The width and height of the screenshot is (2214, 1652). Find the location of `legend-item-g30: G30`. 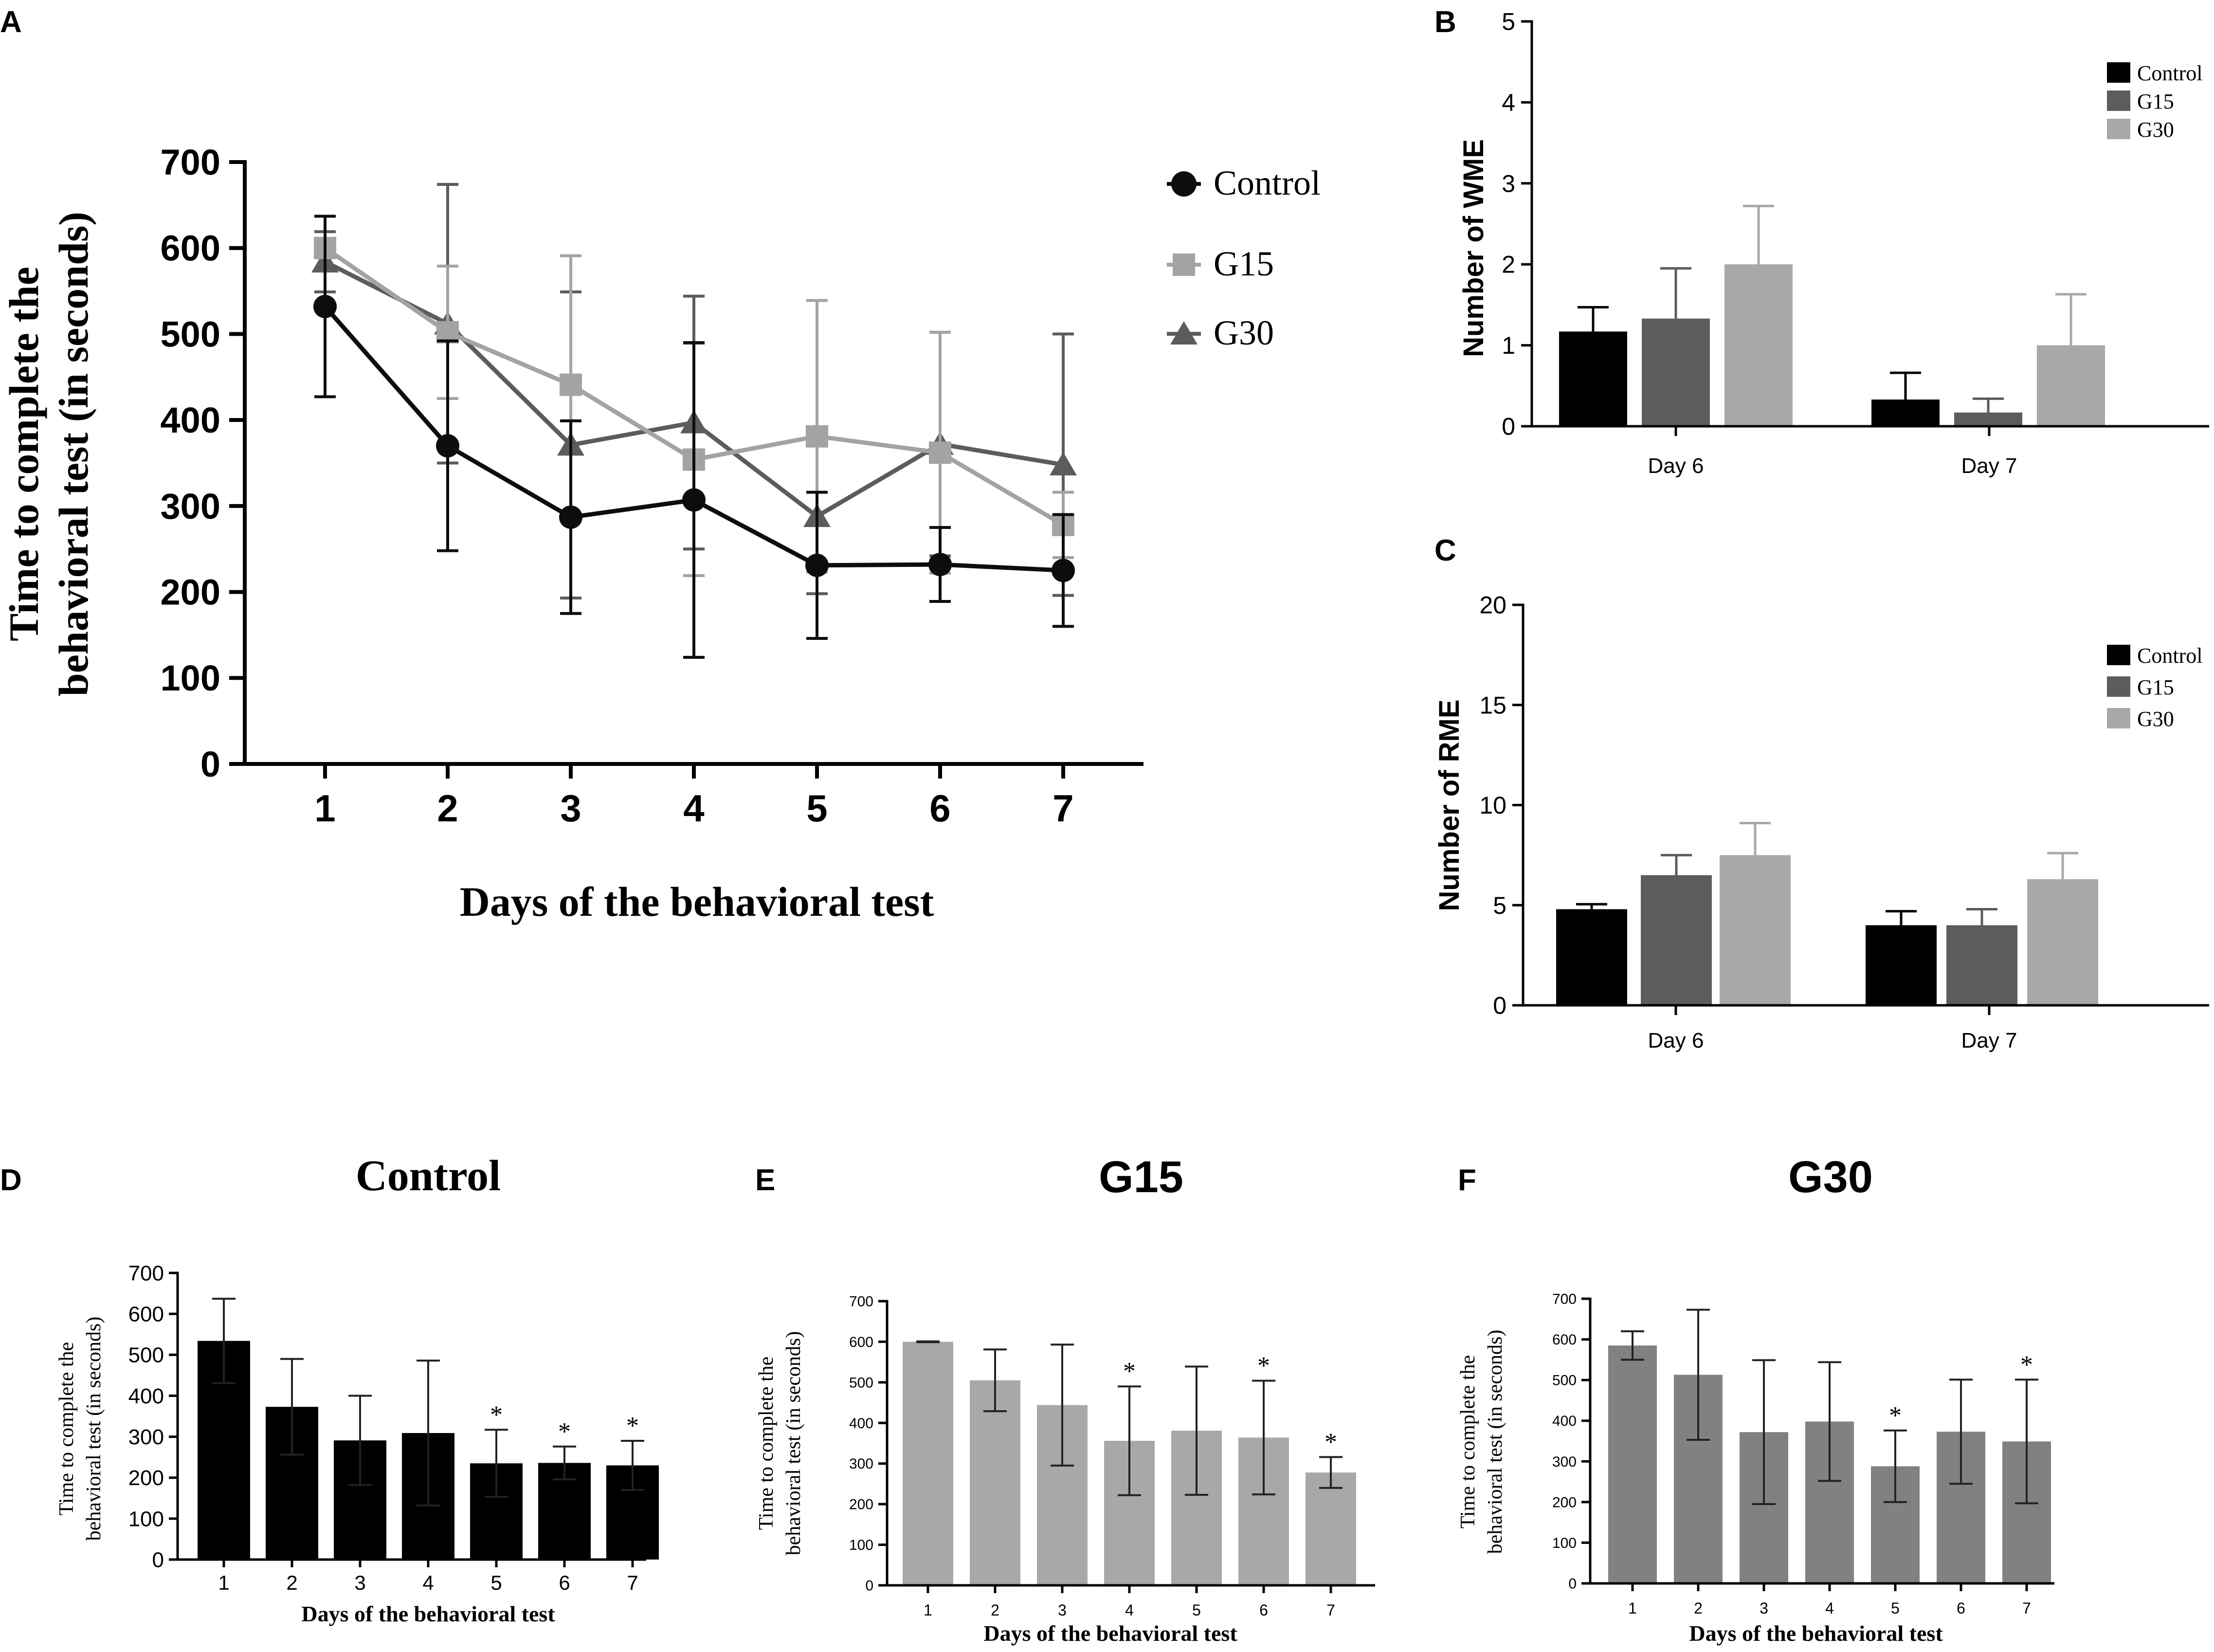

legend-item-g30: G30 is located at coordinates (1220, 332).